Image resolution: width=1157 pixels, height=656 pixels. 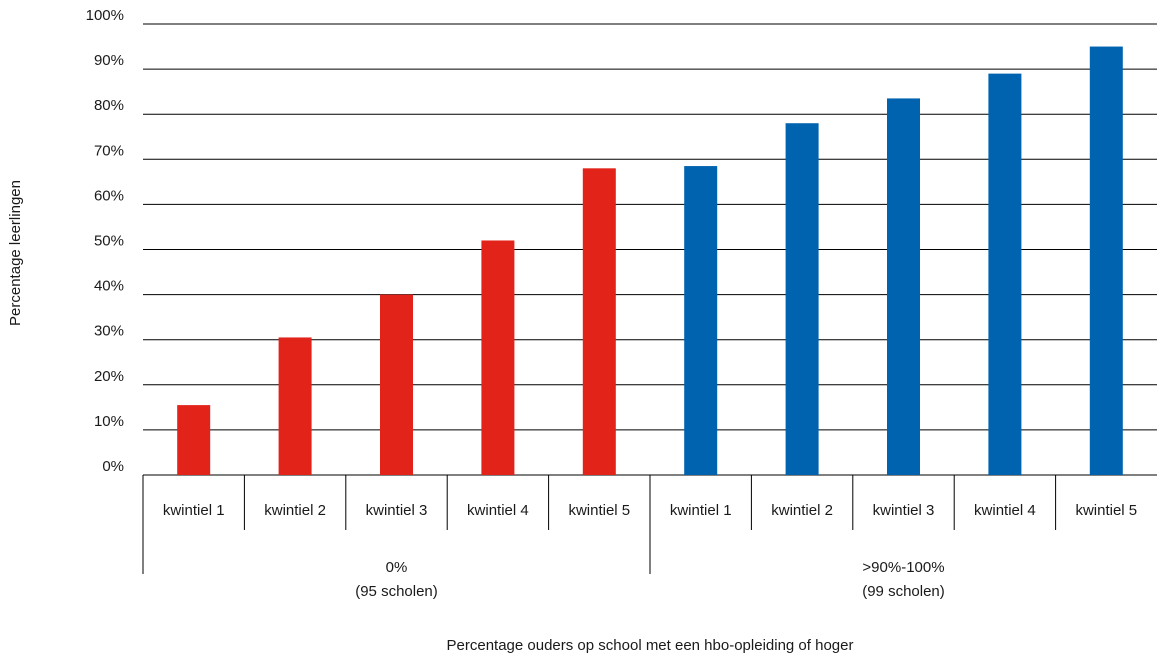 I want to click on group-label-line1: >90%-100%, so click(x=903, y=567).